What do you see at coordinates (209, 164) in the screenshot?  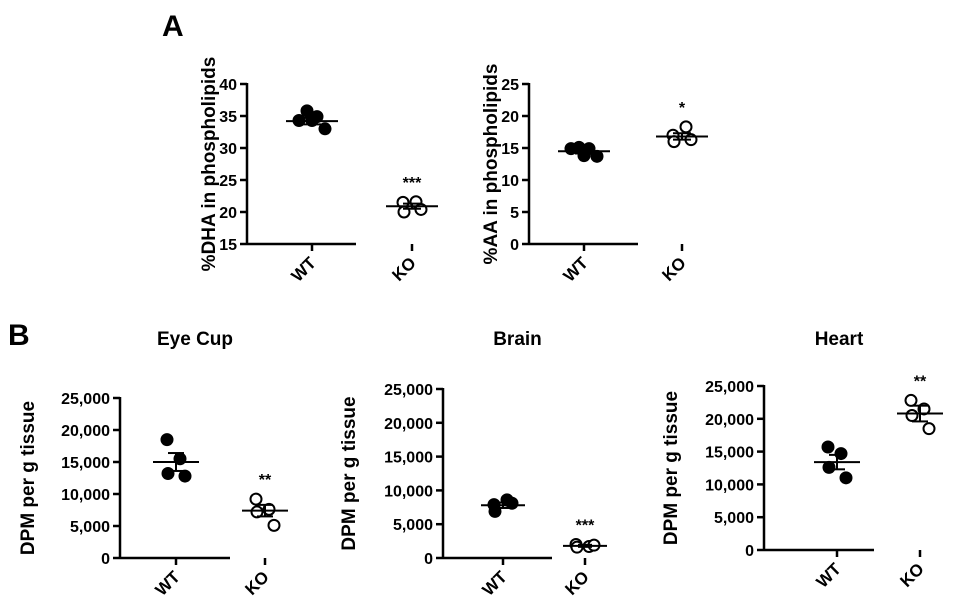 I see `y-axis-label: %DHA in phospholipids` at bounding box center [209, 164].